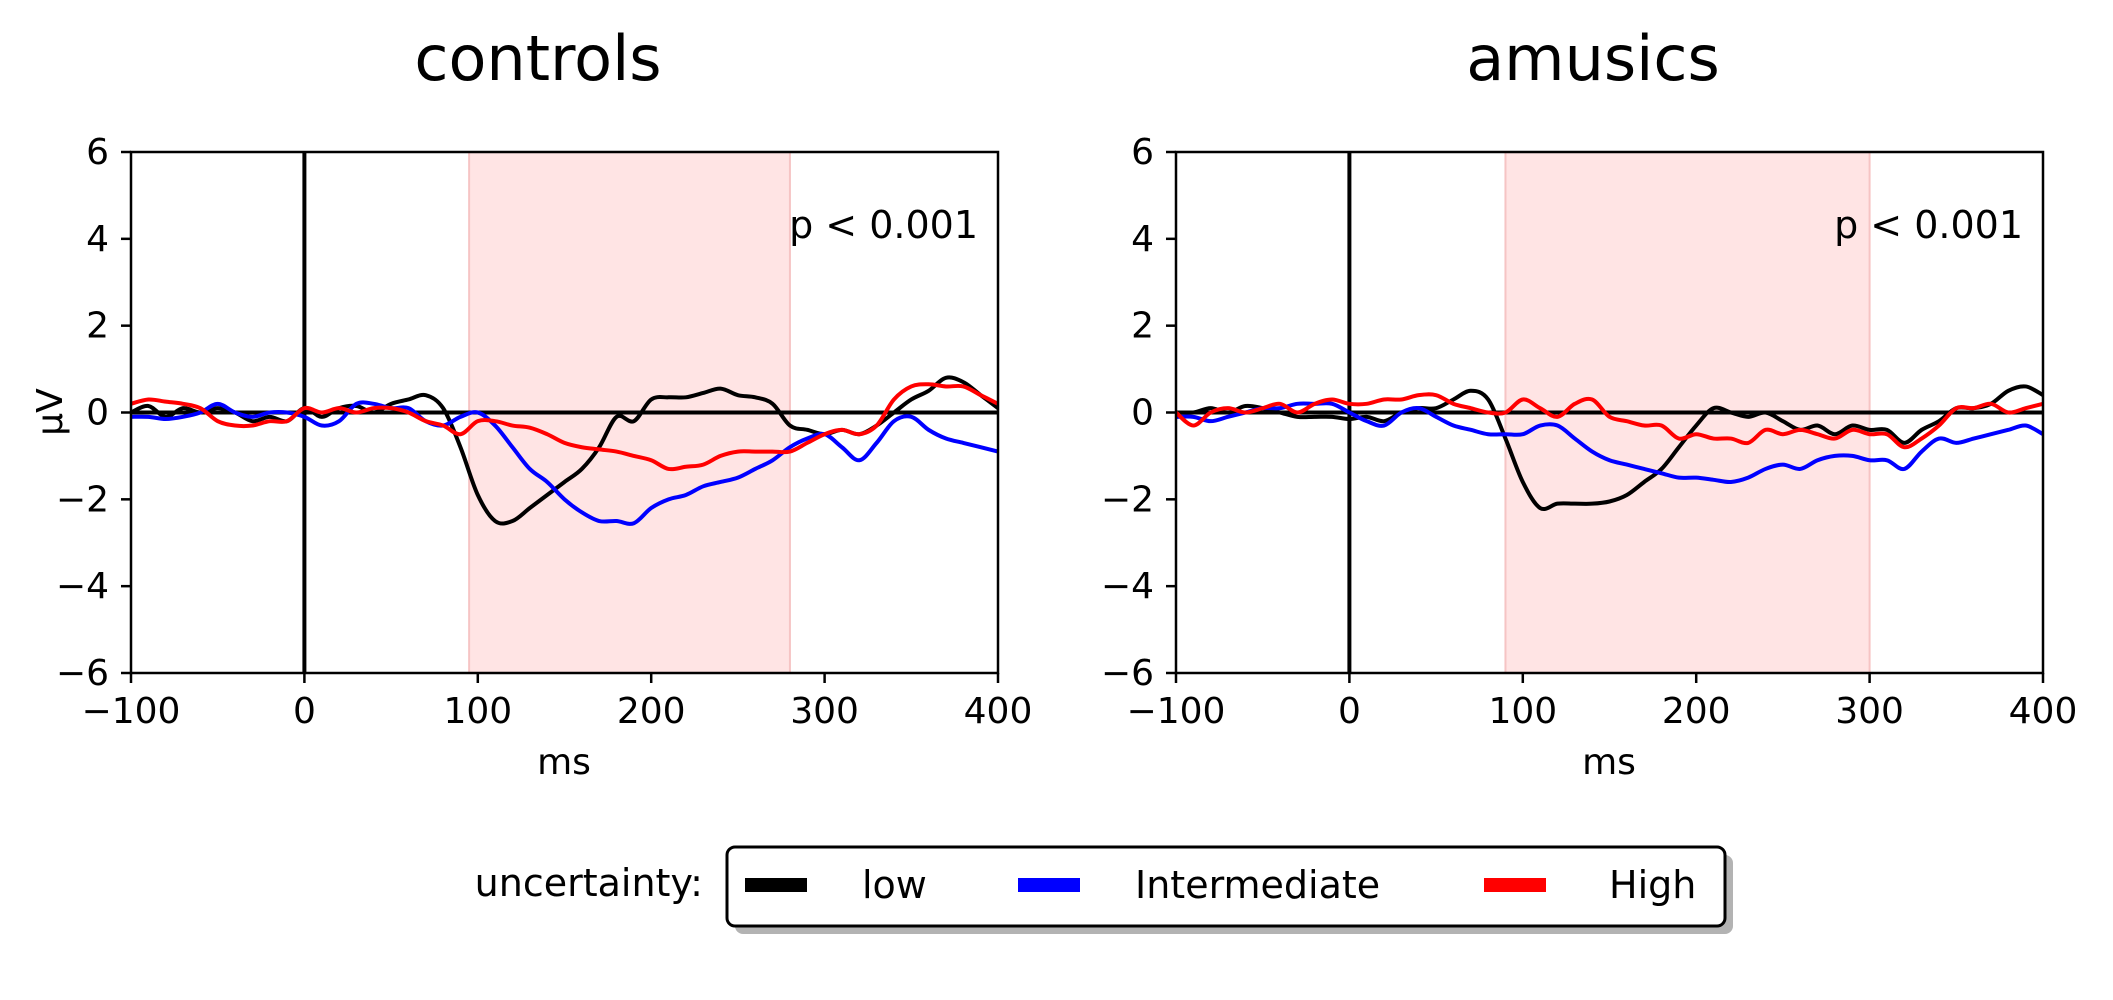  What do you see at coordinates (1127, 586) in the screenshot?
I see `y-tick-label-amusics: −4` at bounding box center [1127, 586].